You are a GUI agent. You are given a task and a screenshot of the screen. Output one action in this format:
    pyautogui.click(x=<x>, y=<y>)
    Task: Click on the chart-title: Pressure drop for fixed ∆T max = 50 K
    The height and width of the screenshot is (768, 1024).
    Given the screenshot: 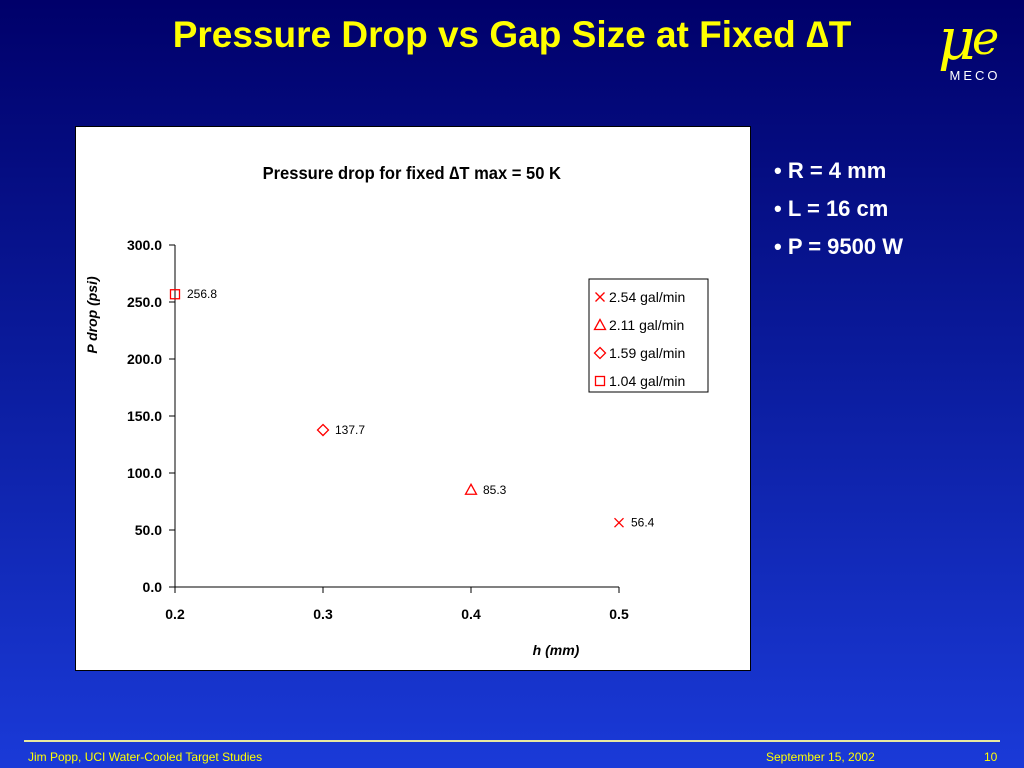 What is the action you would take?
    pyautogui.click(x=412, y=172)
    